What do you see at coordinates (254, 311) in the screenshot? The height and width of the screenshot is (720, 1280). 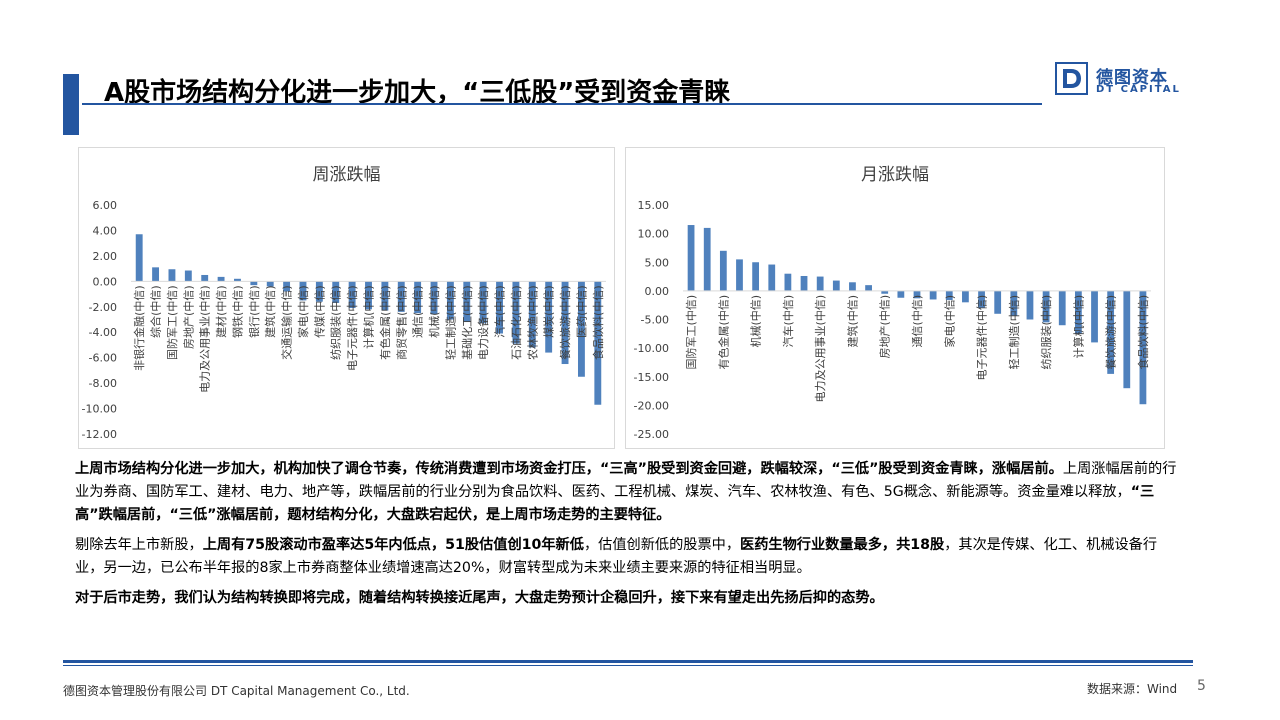 I see `category-label: 银行(中信)` at bounding box center [254, 311].